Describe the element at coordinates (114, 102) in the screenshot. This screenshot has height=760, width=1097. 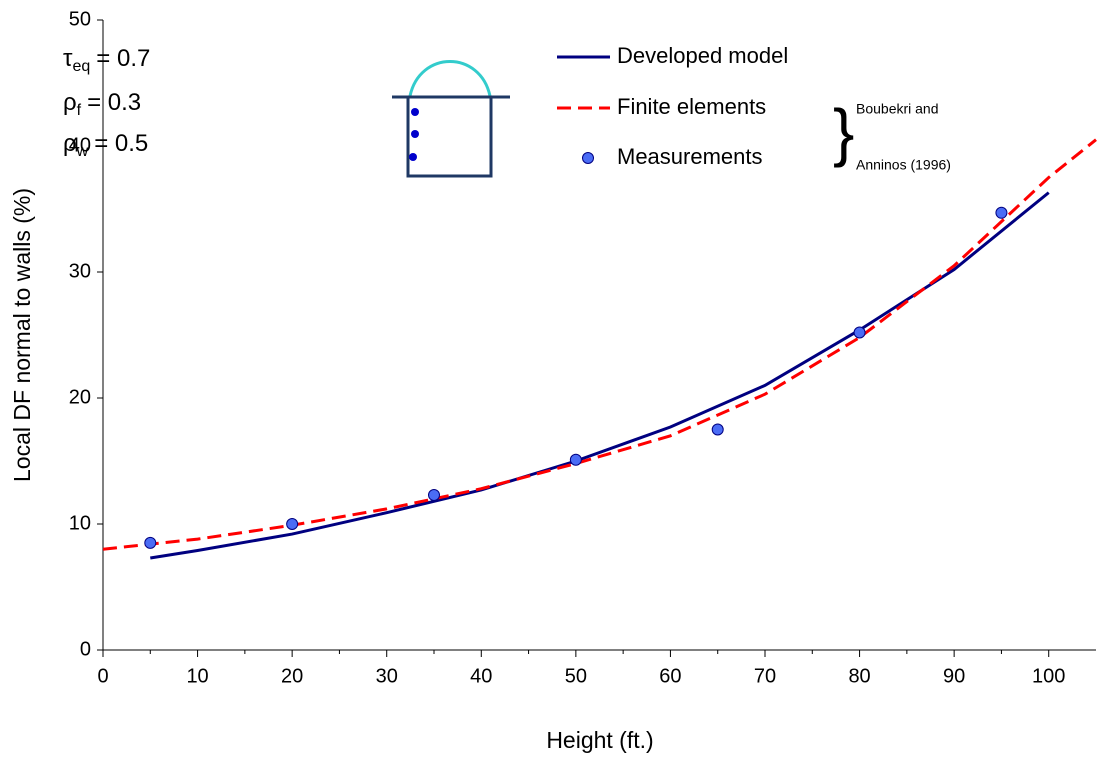
I see `annotation-value: = 0.3` at that location.